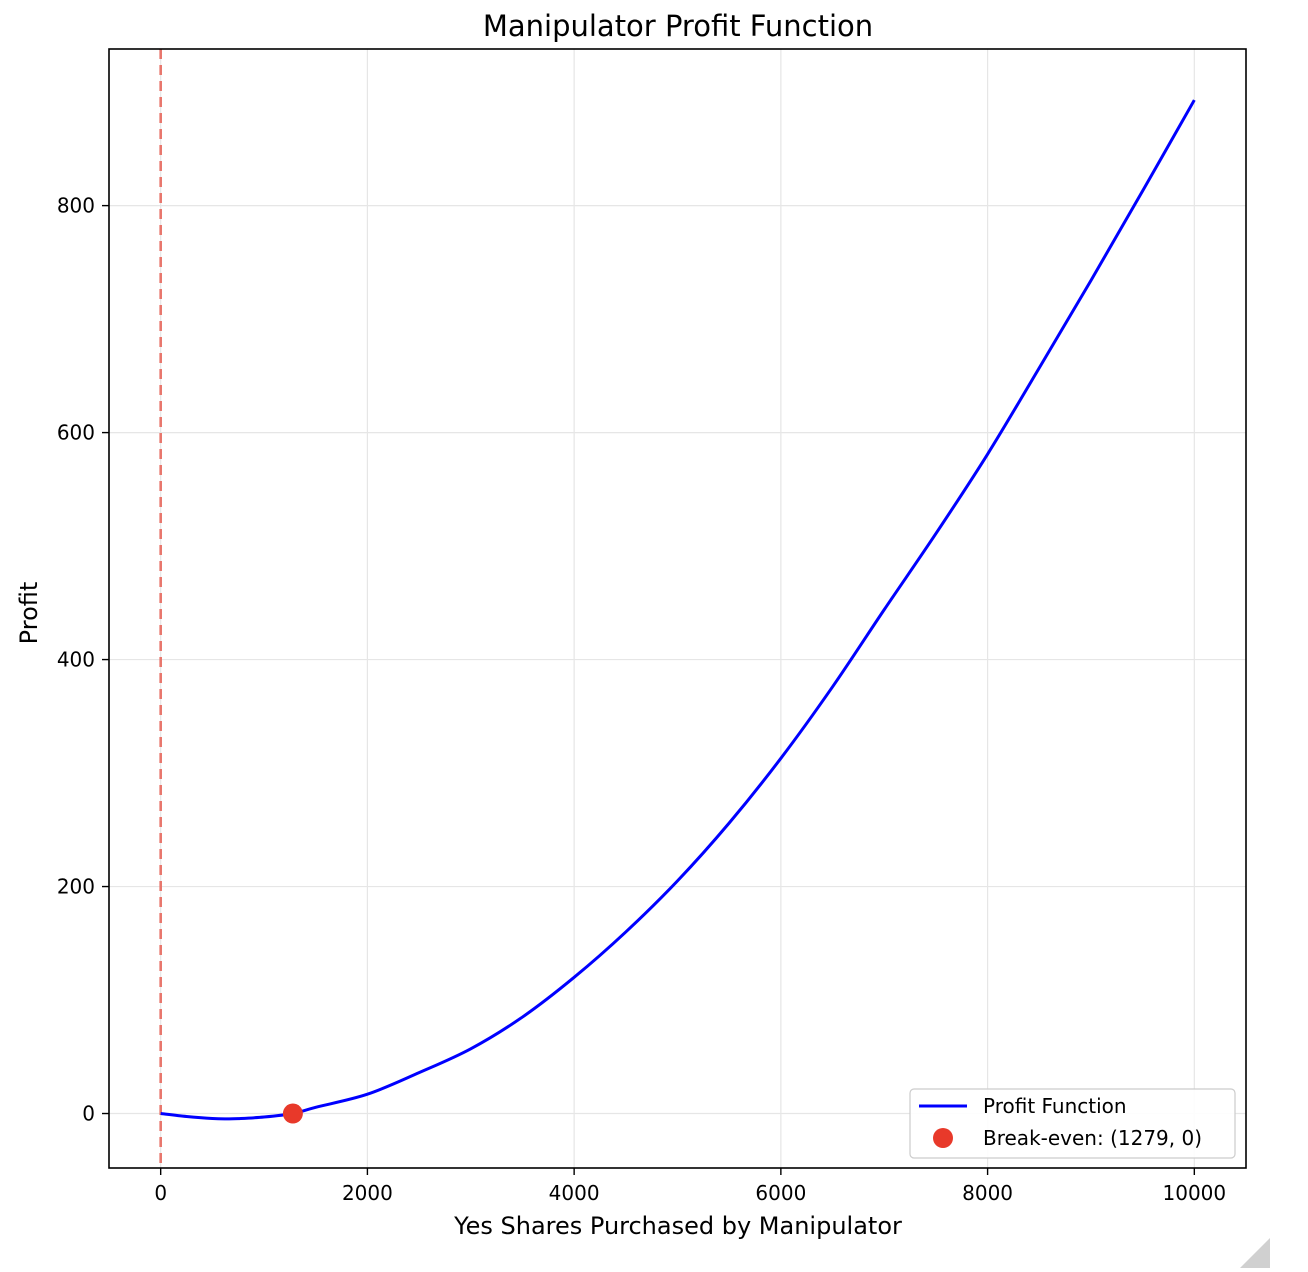 The image size is (1308, 1272). Describe the element at coordinates (76, 206) in the screenshot. I see `y-tick-label: 800` at that location.